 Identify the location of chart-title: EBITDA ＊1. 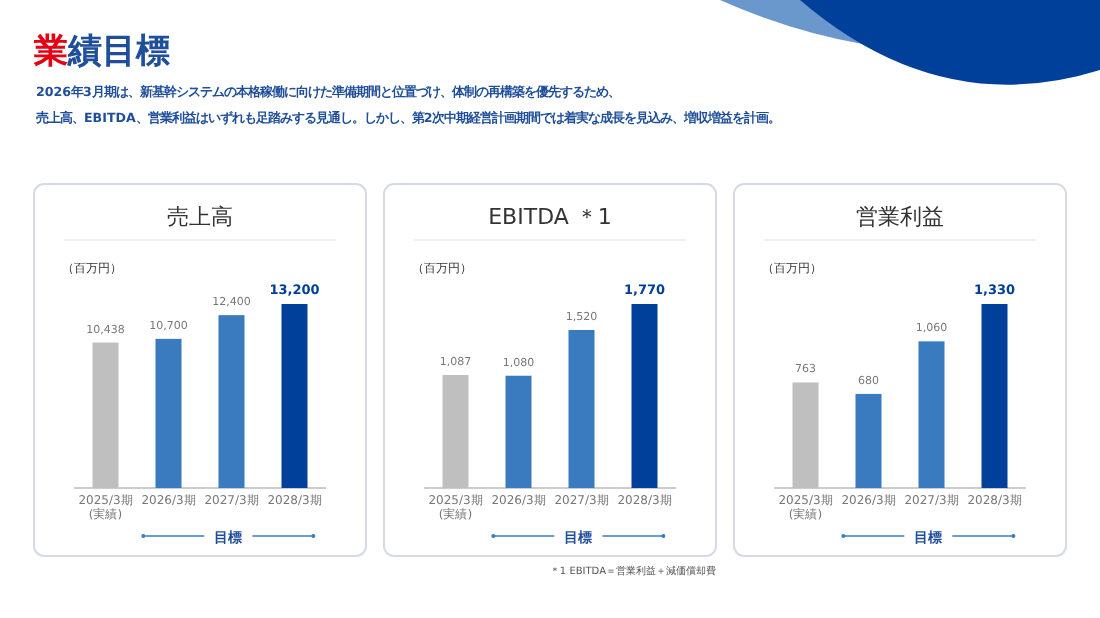
(550, 217).